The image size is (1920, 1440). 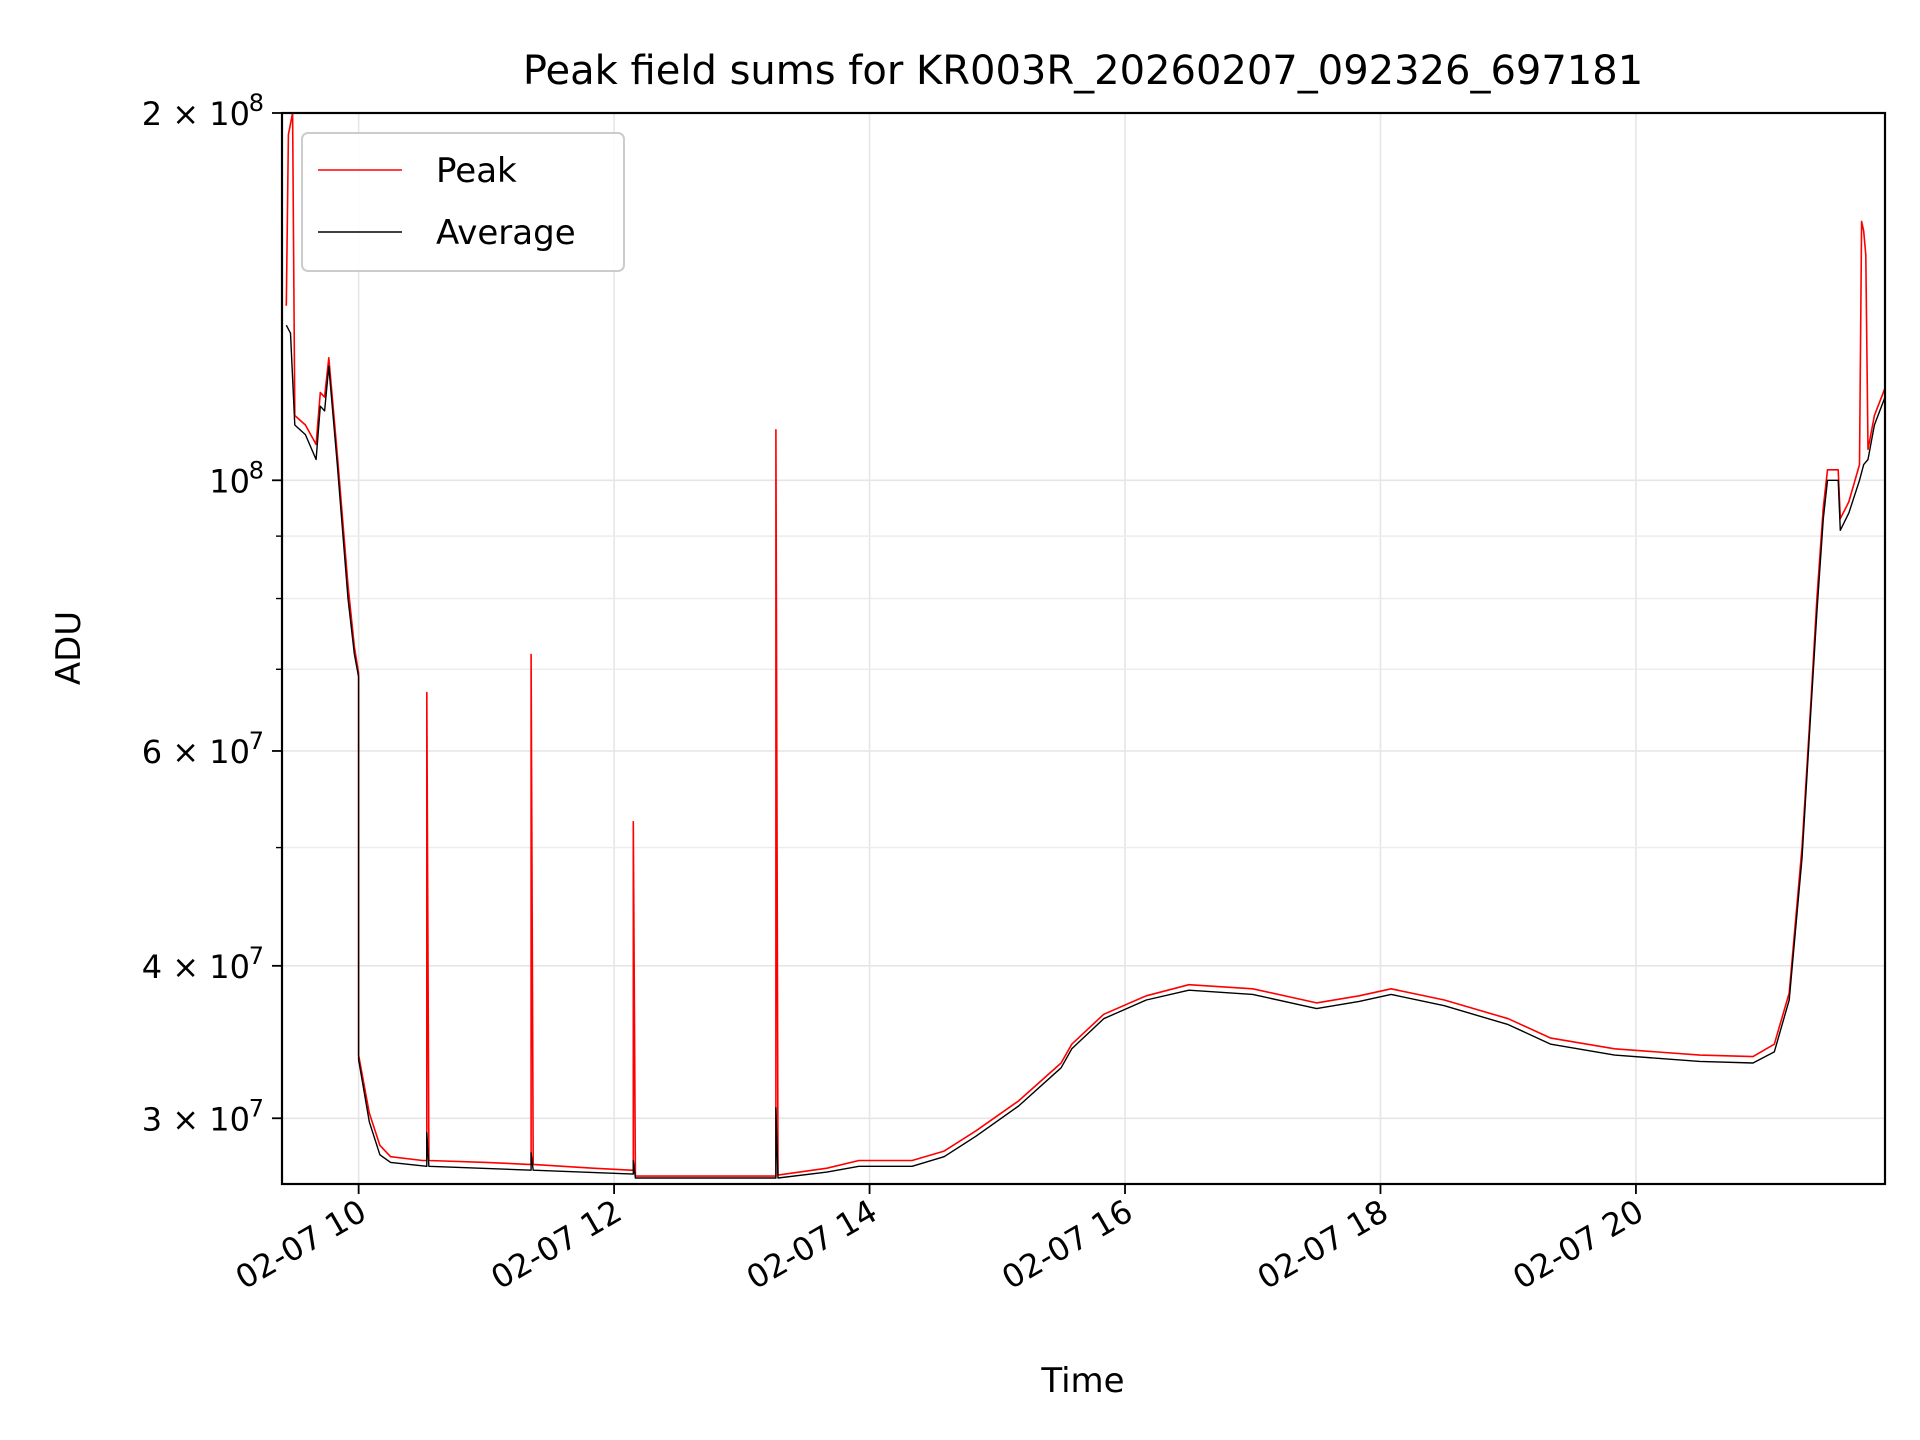 I want to click on legend-item-average: Average, so click(x=447, y=233).